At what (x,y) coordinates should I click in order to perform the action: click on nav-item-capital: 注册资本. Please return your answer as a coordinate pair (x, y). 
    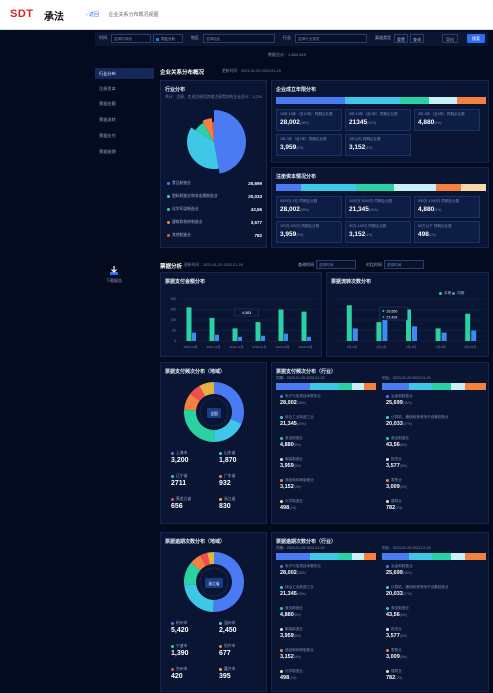
    Looking at the image, I should click on (107, 88).